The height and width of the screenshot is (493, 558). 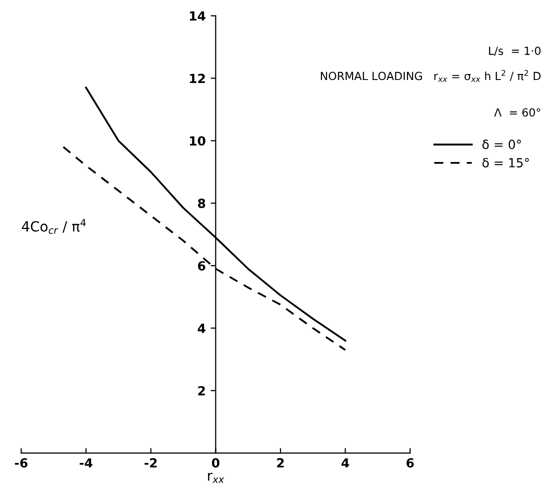 I want to click on x-tick-label: -2, so click(x=150, y=463).